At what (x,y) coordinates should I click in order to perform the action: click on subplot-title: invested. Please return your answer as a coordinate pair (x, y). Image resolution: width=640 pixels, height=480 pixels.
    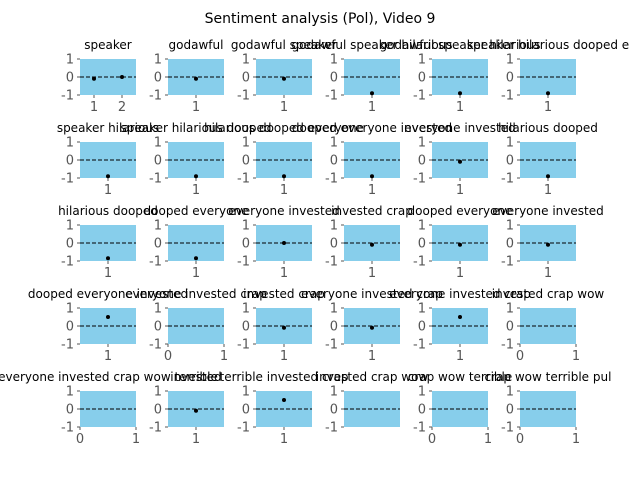
    Looking at the image, I should click on (195, 377).